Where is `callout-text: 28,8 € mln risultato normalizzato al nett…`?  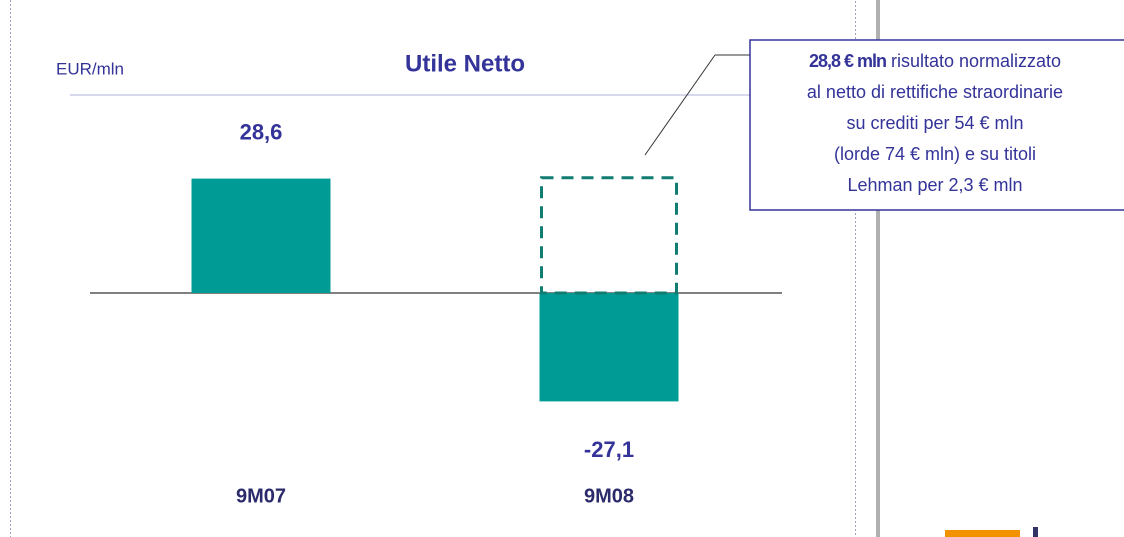 callout-text: 28,8 € mln risultato normalizzato al nett… is located at coordinates (935, 123).